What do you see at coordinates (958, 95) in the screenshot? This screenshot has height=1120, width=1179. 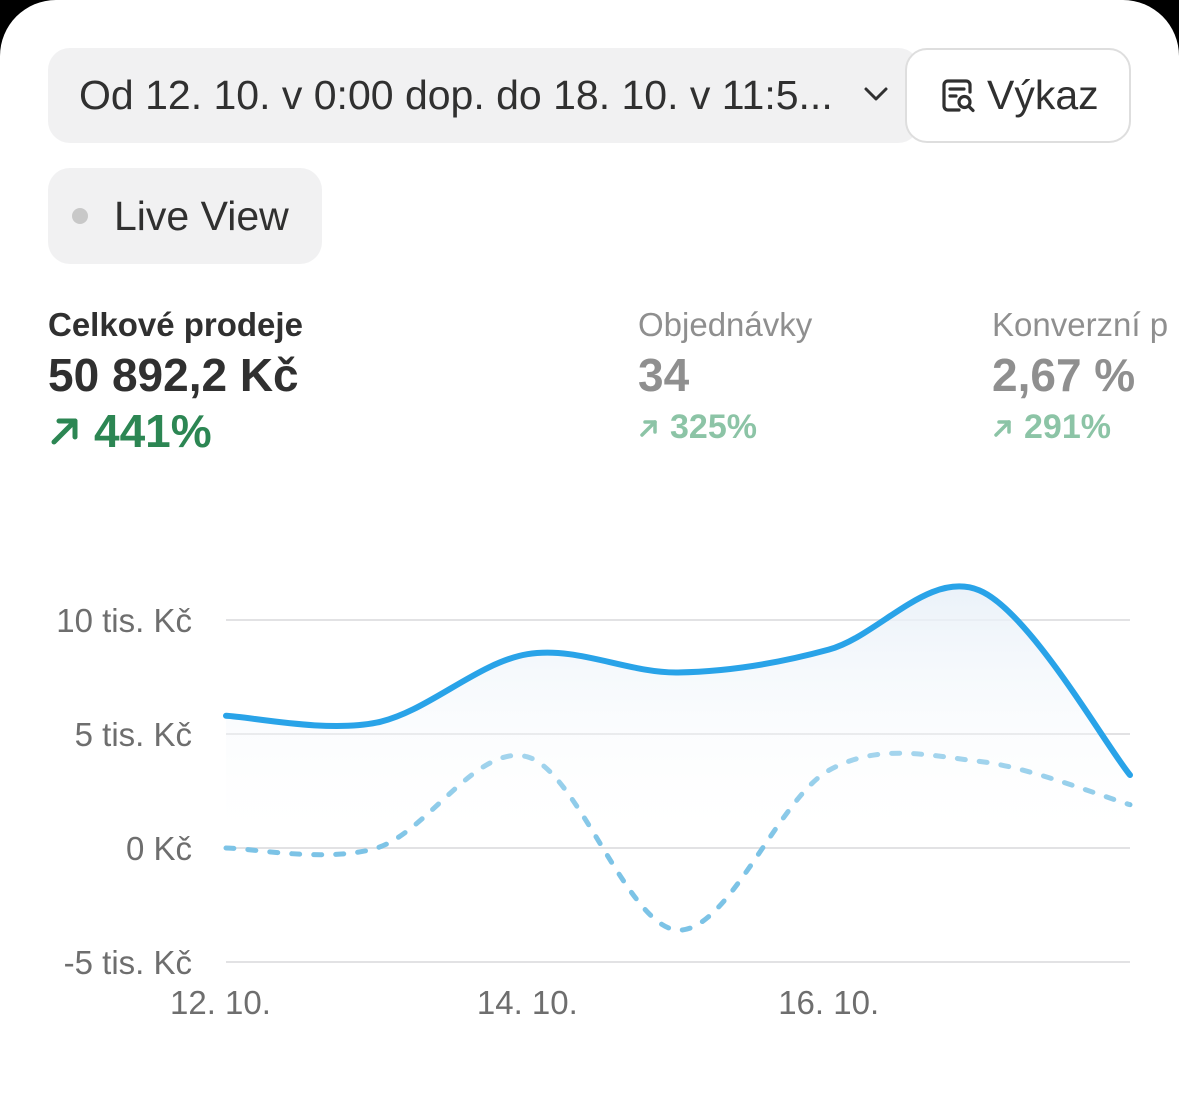 I see `report-search-icon` at bounding box center [958, 95].